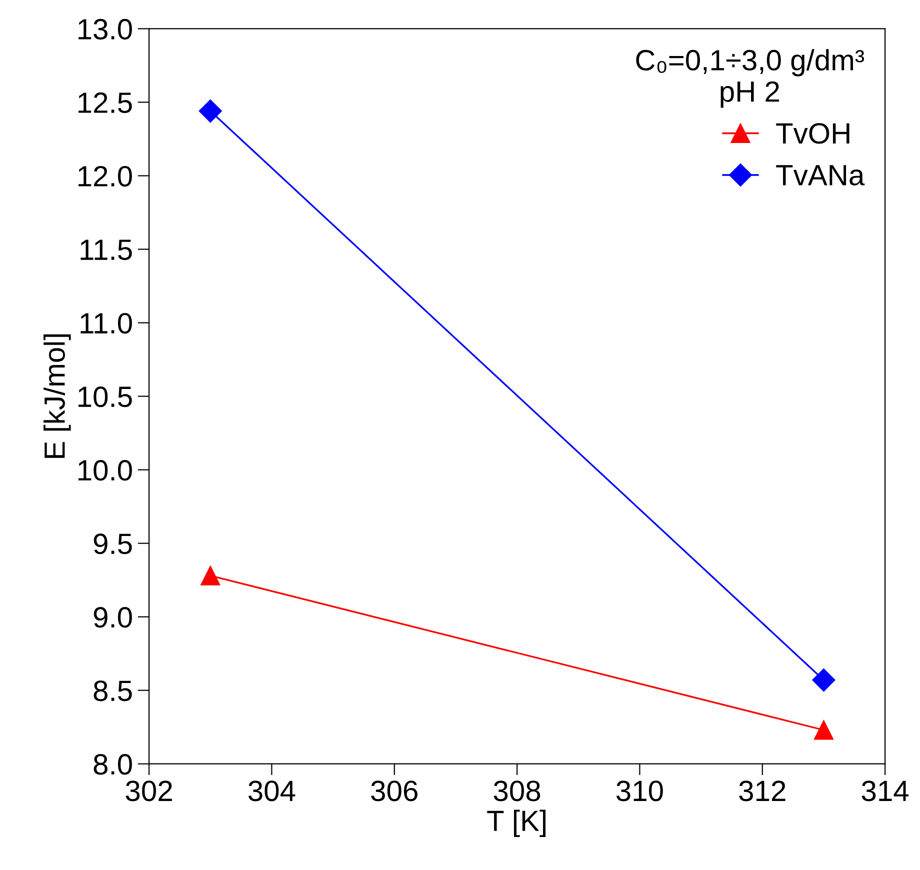 The image size is (920, 870). Describe the element at coordinates (105, 470) in the screenshot. I see `y-tick-label: 10.0` at that location.